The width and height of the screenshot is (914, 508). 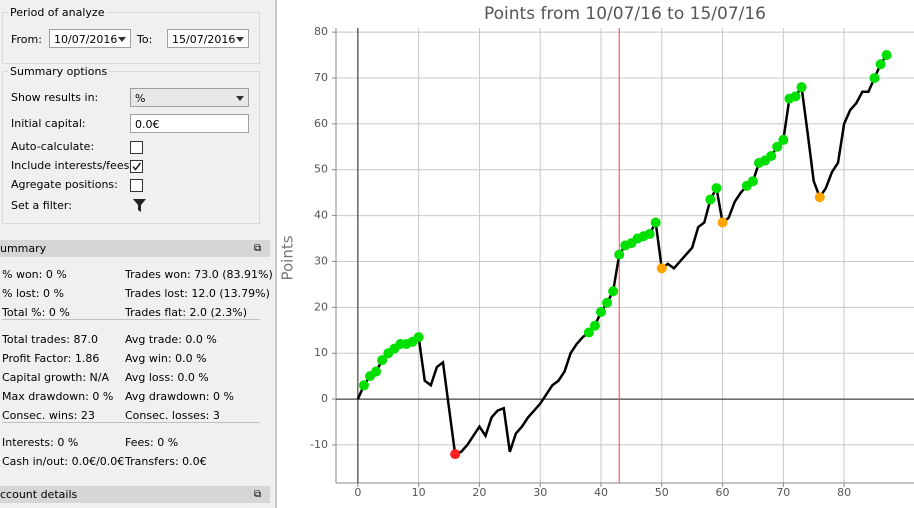 I want to click on label: Agregate positions:, so click(x=64, y=184).